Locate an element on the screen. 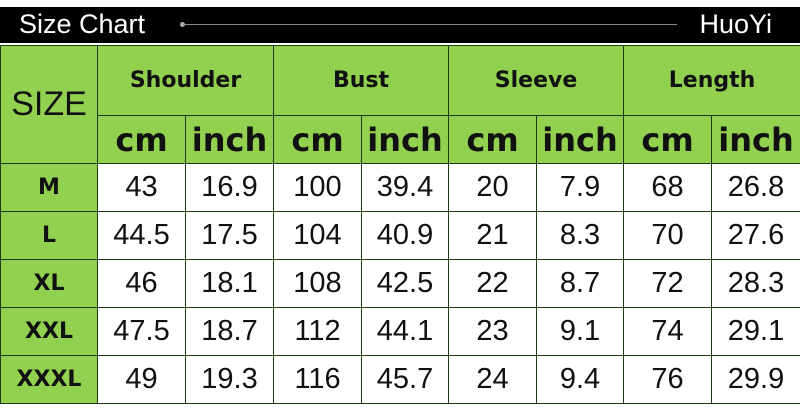 The image size is (800, 415). value-cell: 24 is located at coordinates (493, 379).